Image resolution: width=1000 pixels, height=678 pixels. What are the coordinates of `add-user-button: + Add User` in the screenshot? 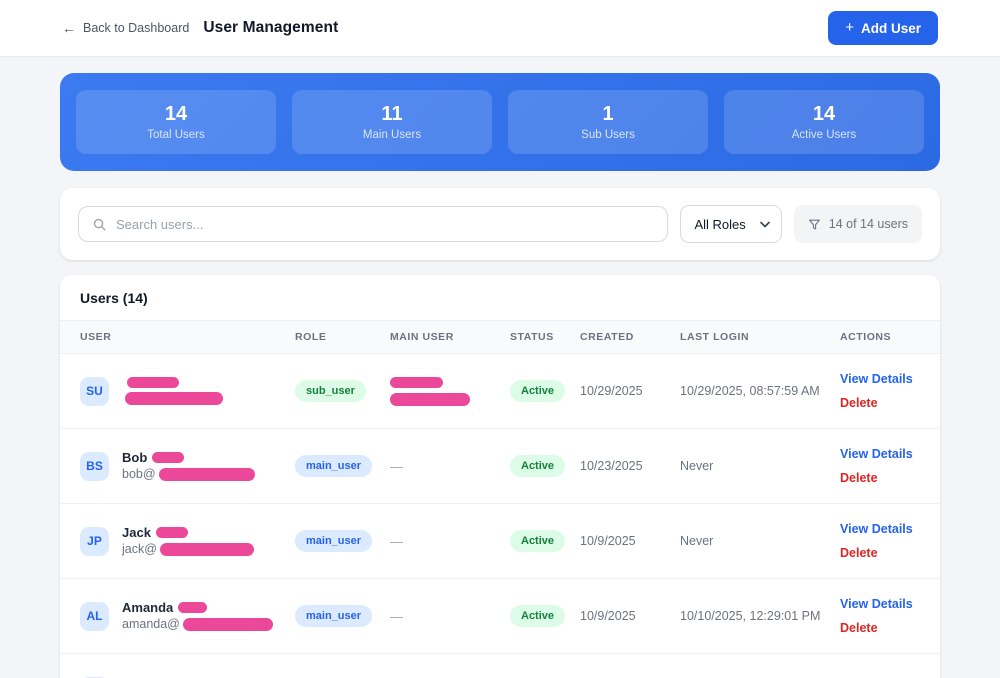 It's located at (883, 28).